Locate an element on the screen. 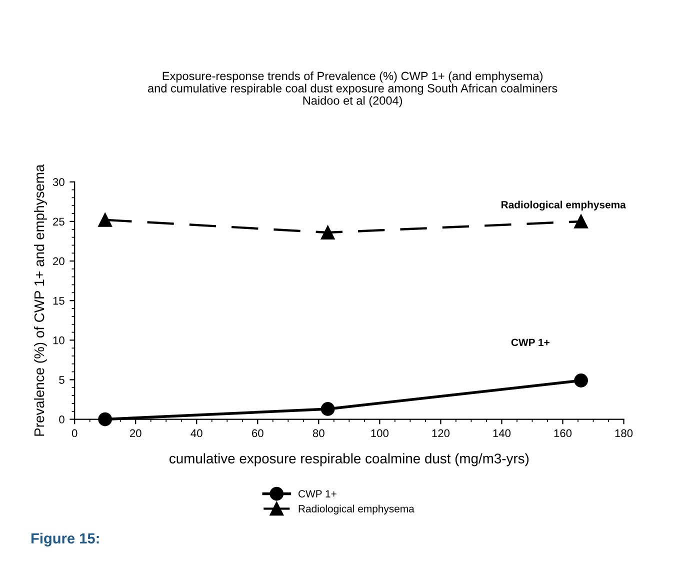  x-tick-label: 100 is located at coordinates (380, 433).